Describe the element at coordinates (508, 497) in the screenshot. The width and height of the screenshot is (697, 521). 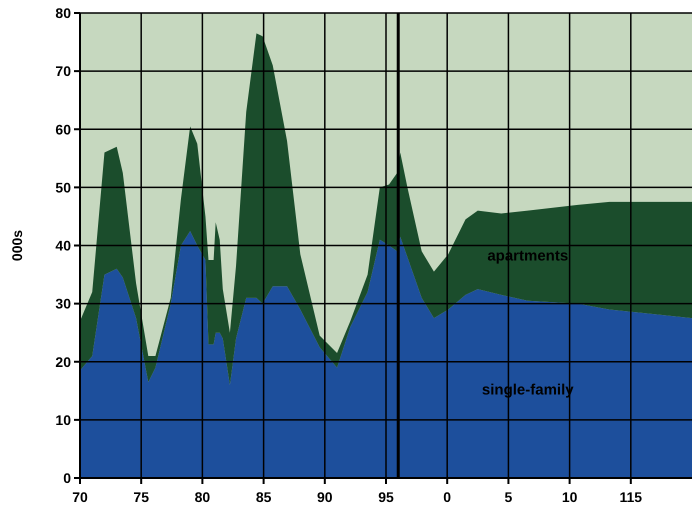
I see `x-tick-label: 5` at that location.